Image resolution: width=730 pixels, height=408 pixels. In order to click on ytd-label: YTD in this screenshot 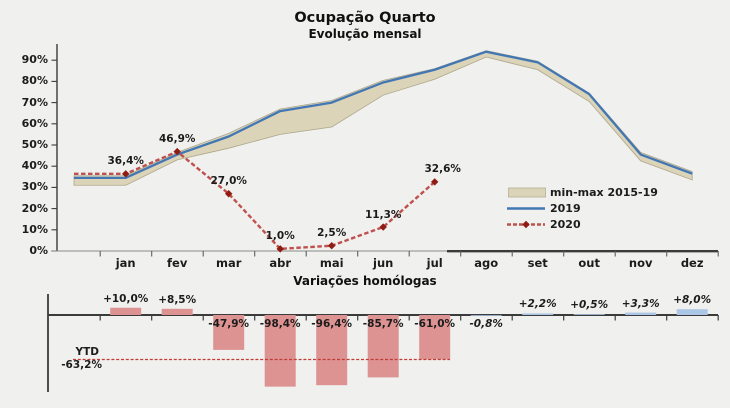, I will do `click(87, 352)`.